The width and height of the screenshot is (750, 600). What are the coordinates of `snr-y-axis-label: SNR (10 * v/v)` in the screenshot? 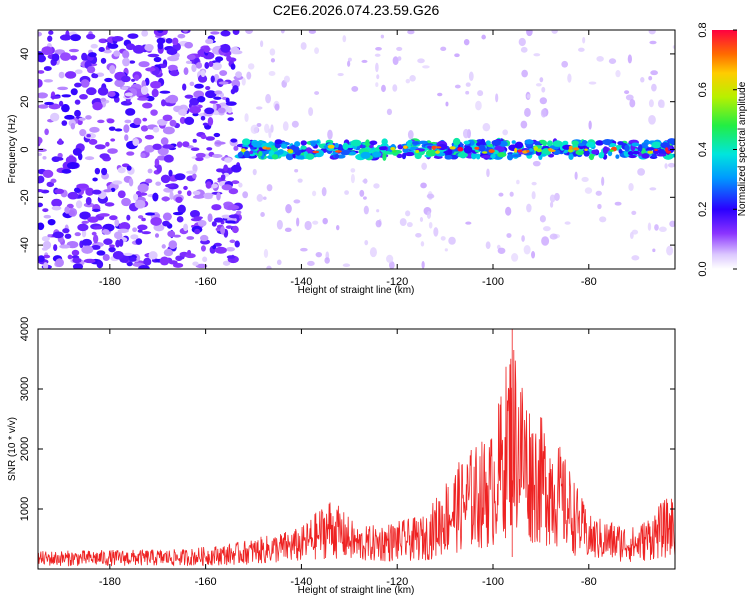 It's located at (12, 449).